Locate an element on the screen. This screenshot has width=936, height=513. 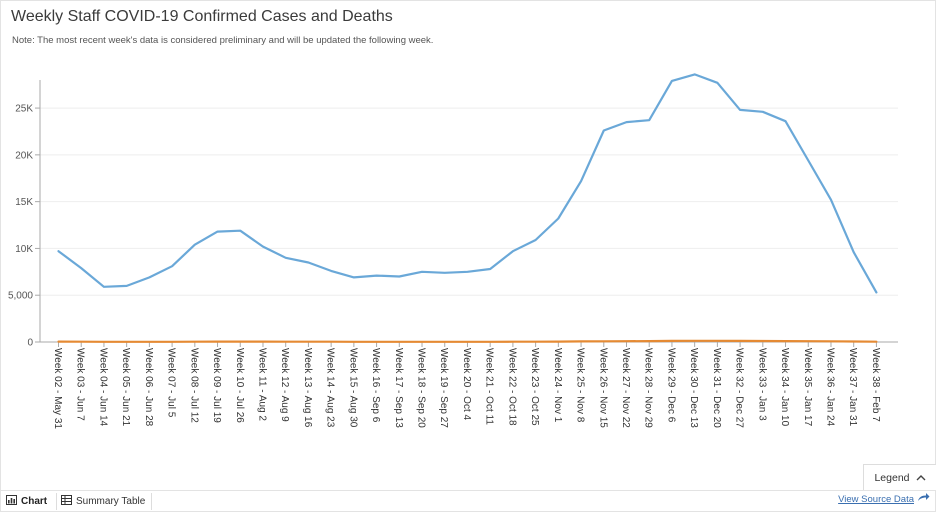
x-tick-label: Week 05 - Jun 21 is located at coordinates (125, 387).